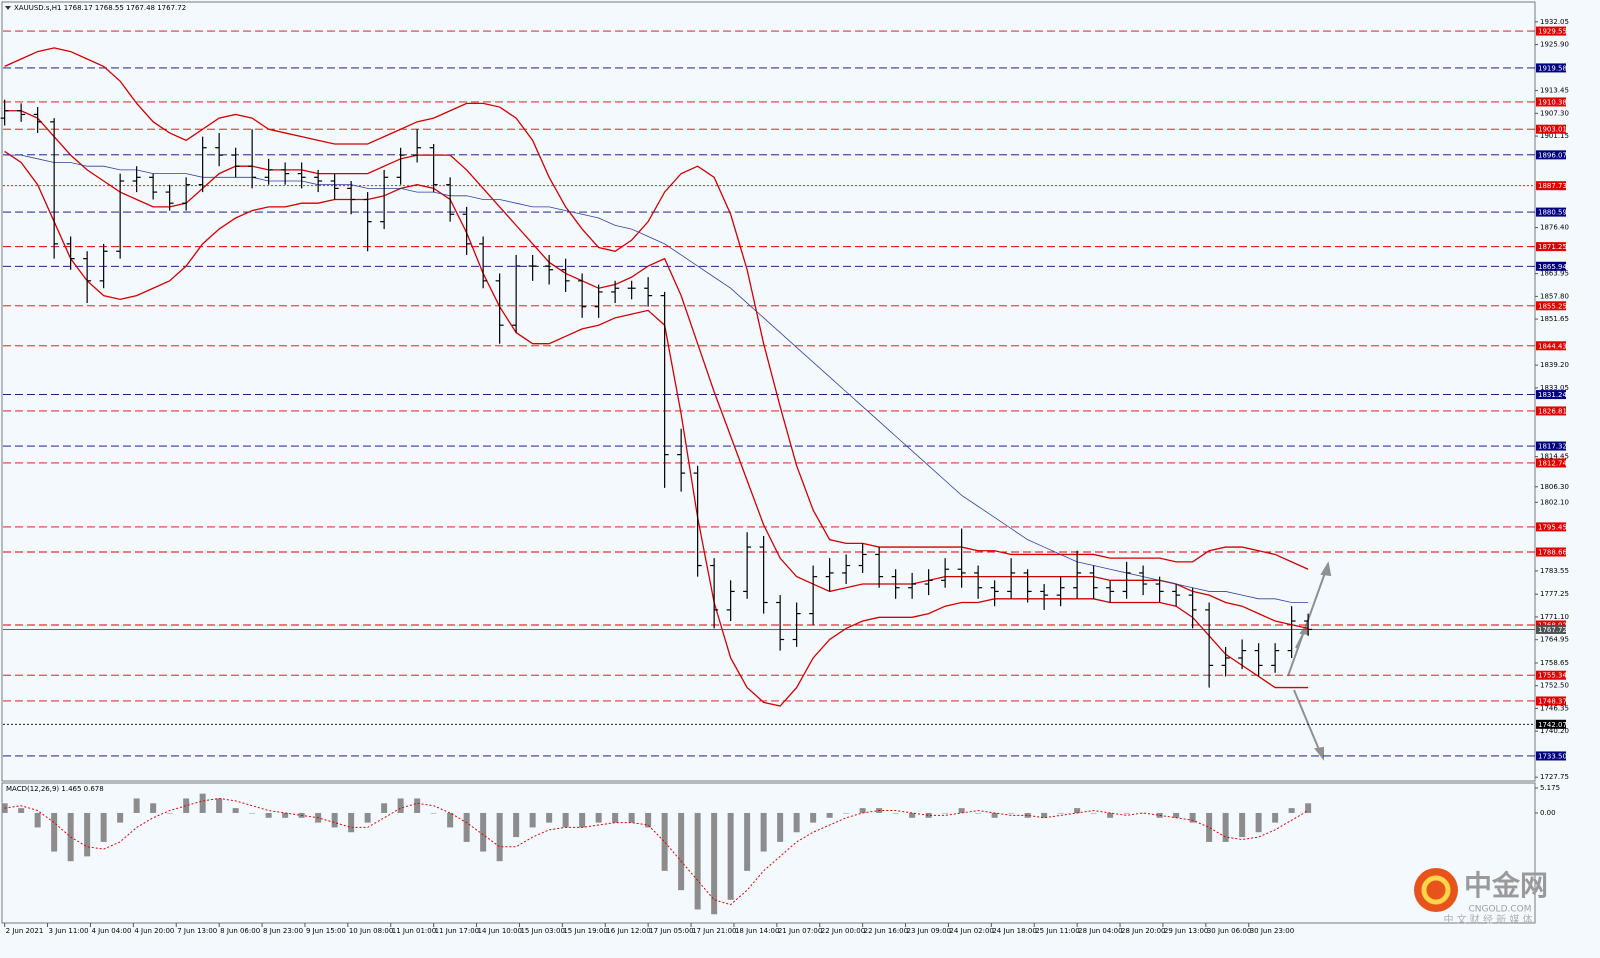 This screenshot has width=1600, height=958. What do you see at coordinates (1229, 931) in the screenshot?
I see `x-tick-label: 30 Jun 06:00` at bounding box center [1229, 931].